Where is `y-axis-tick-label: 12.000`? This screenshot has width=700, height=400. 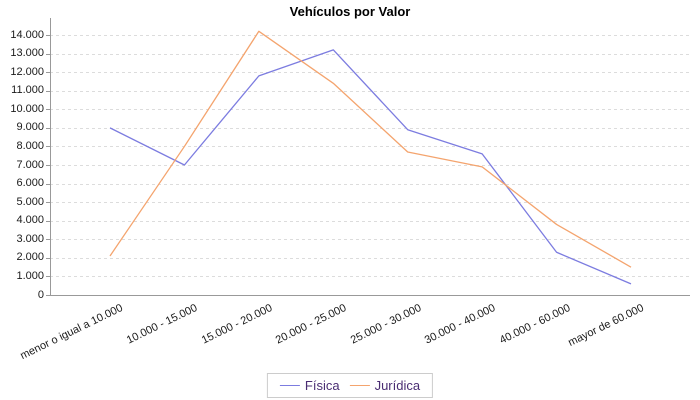
y-axis-tick-label: 12.000 is located at coordinates (27, 71).